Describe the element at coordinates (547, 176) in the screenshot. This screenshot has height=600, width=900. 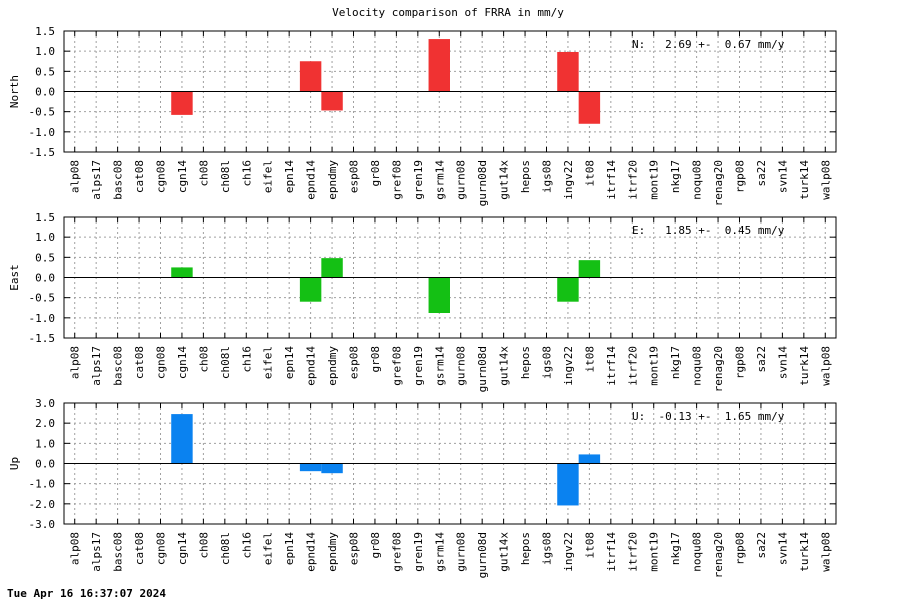
I see `north-xtick-label: igs08` at that location.